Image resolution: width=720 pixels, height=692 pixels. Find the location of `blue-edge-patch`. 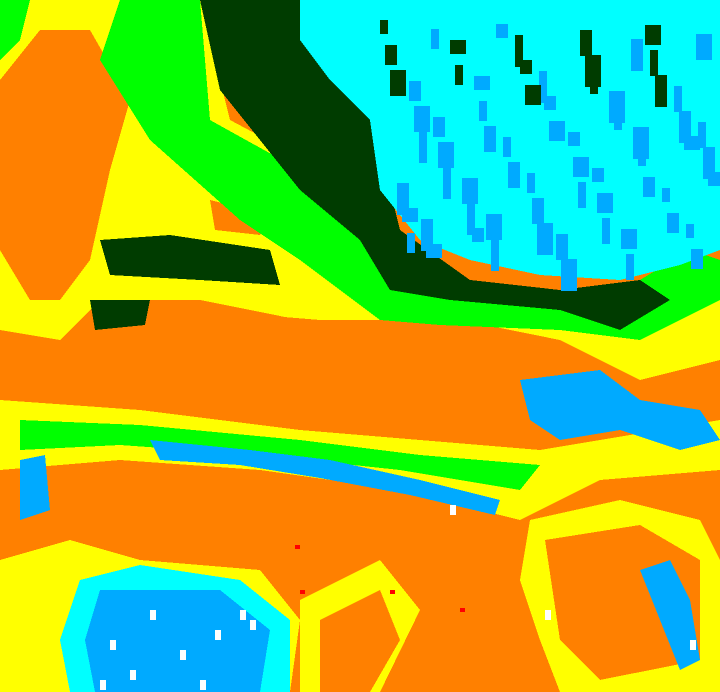

blue-edge-patch is located at coordinates (35, 487).